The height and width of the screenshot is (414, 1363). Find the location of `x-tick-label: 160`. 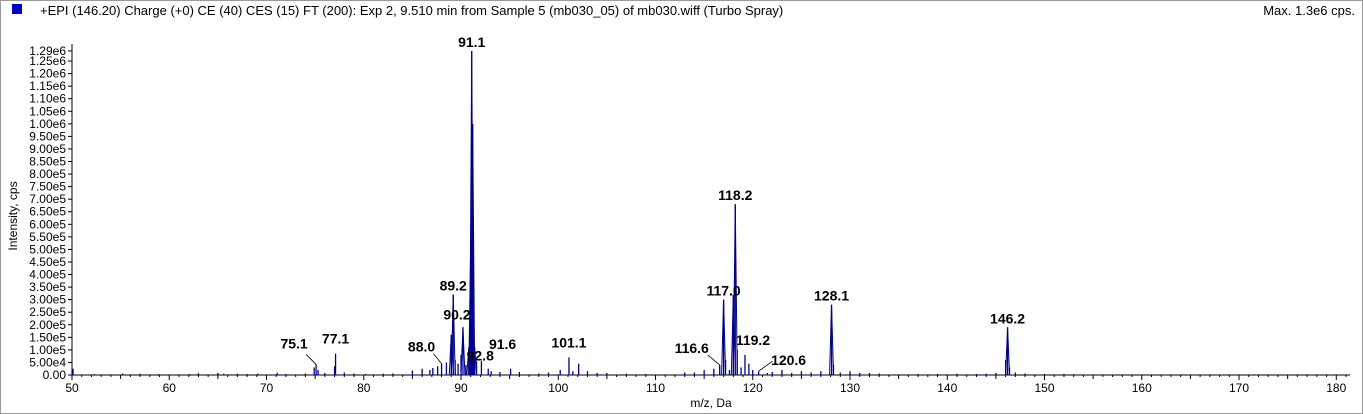

x-tick-label: 160 is located at coordinates (1142, 388).